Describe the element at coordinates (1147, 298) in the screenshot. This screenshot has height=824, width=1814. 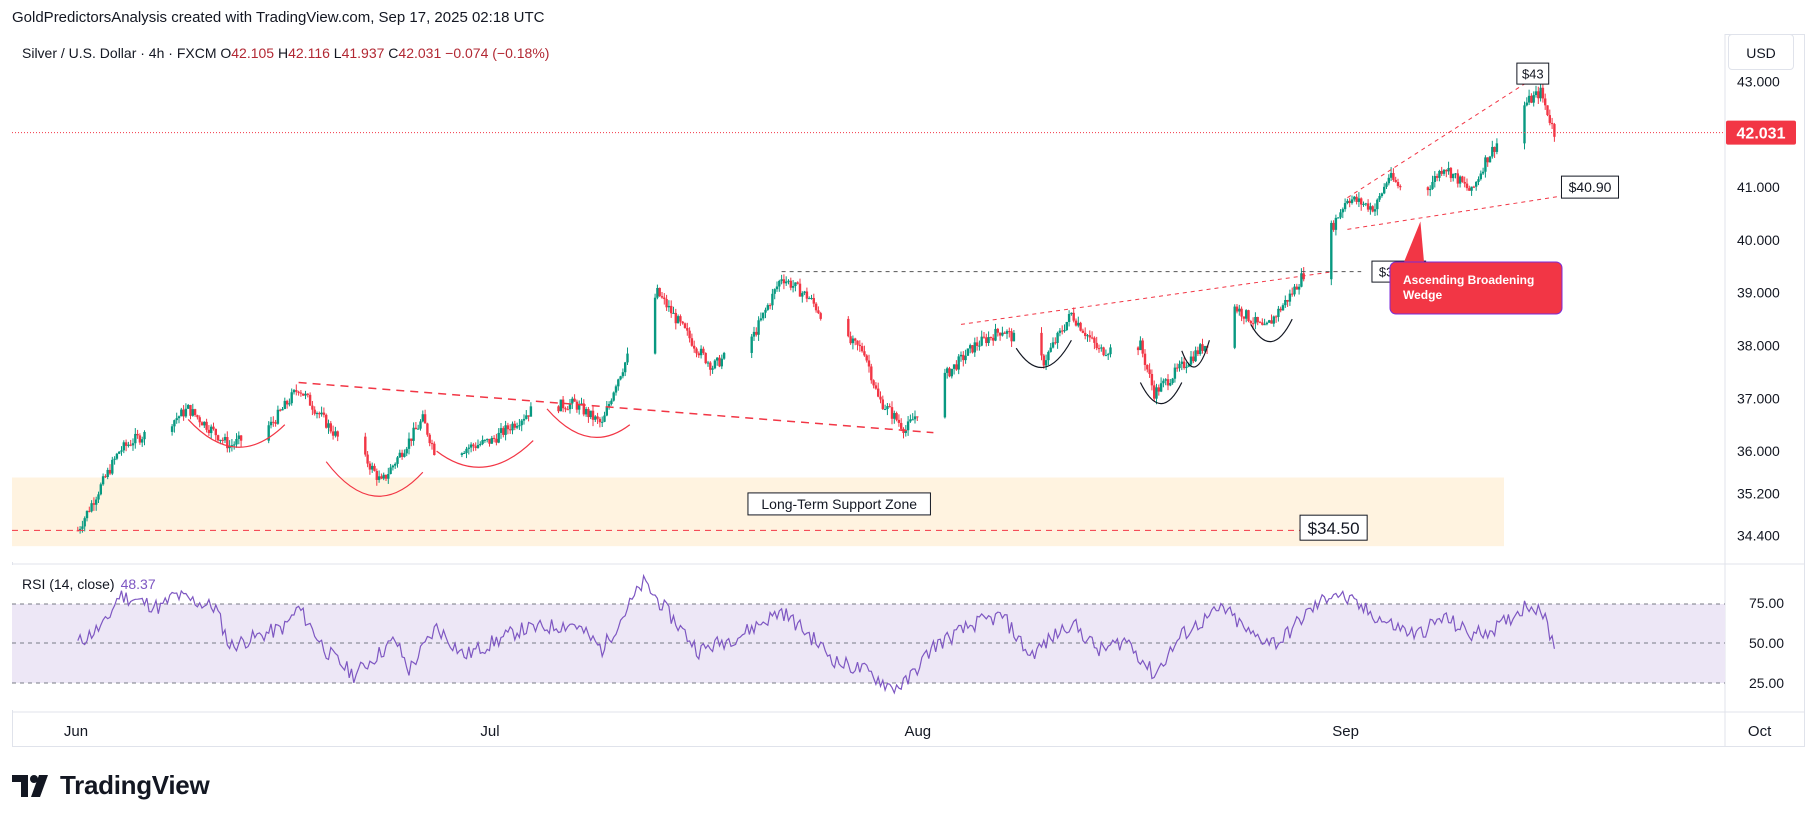
I see `rising-trendline` at that location.